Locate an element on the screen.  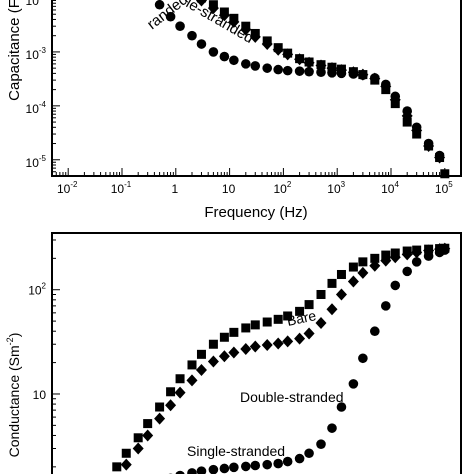
y-tick-label: 10-2 is located at coordinates (36, 4).